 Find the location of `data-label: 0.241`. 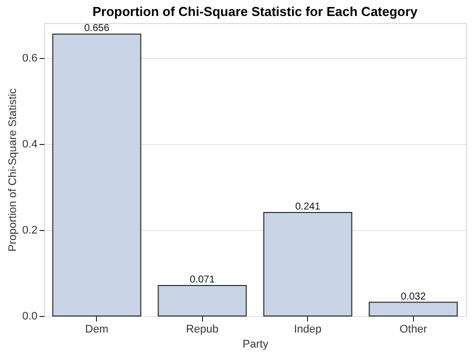

data-label: 0.241 is located at coordinates (308, 206).